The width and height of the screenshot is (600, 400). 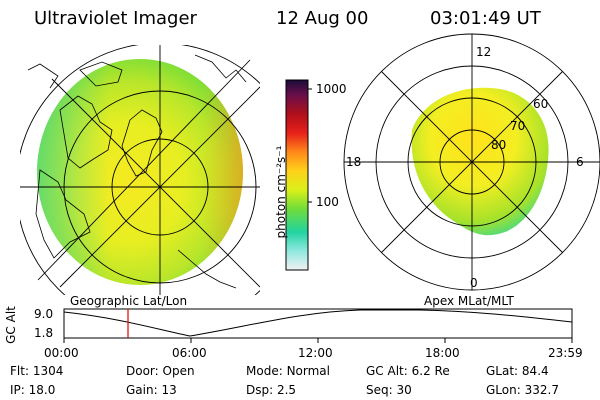 I want to click on colorbar-gradient, so click(x=297, y=175).